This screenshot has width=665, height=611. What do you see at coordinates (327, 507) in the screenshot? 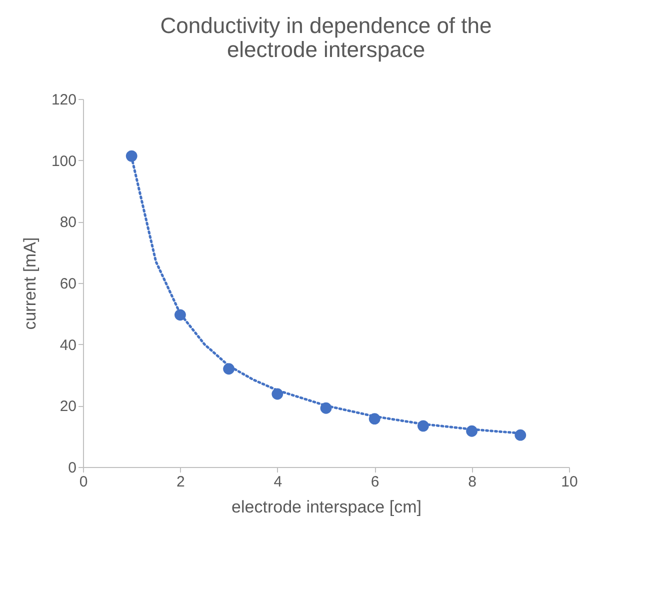
I see `x-axis-title: electrode interspace [cm]` at bounding box center [327, 507].